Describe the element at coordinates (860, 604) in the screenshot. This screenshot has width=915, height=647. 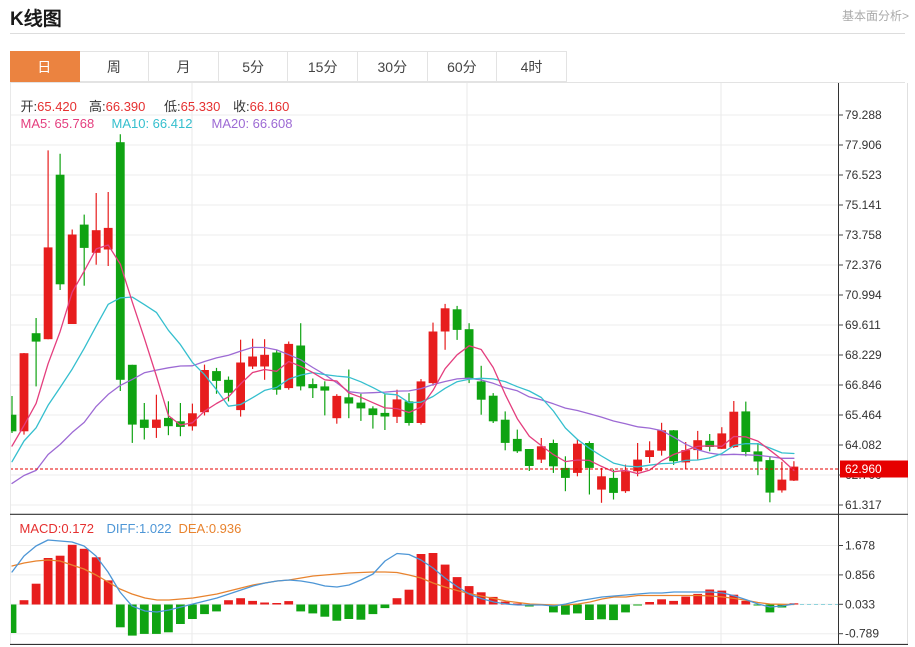
I see `svg-text: 0.033` at that location.